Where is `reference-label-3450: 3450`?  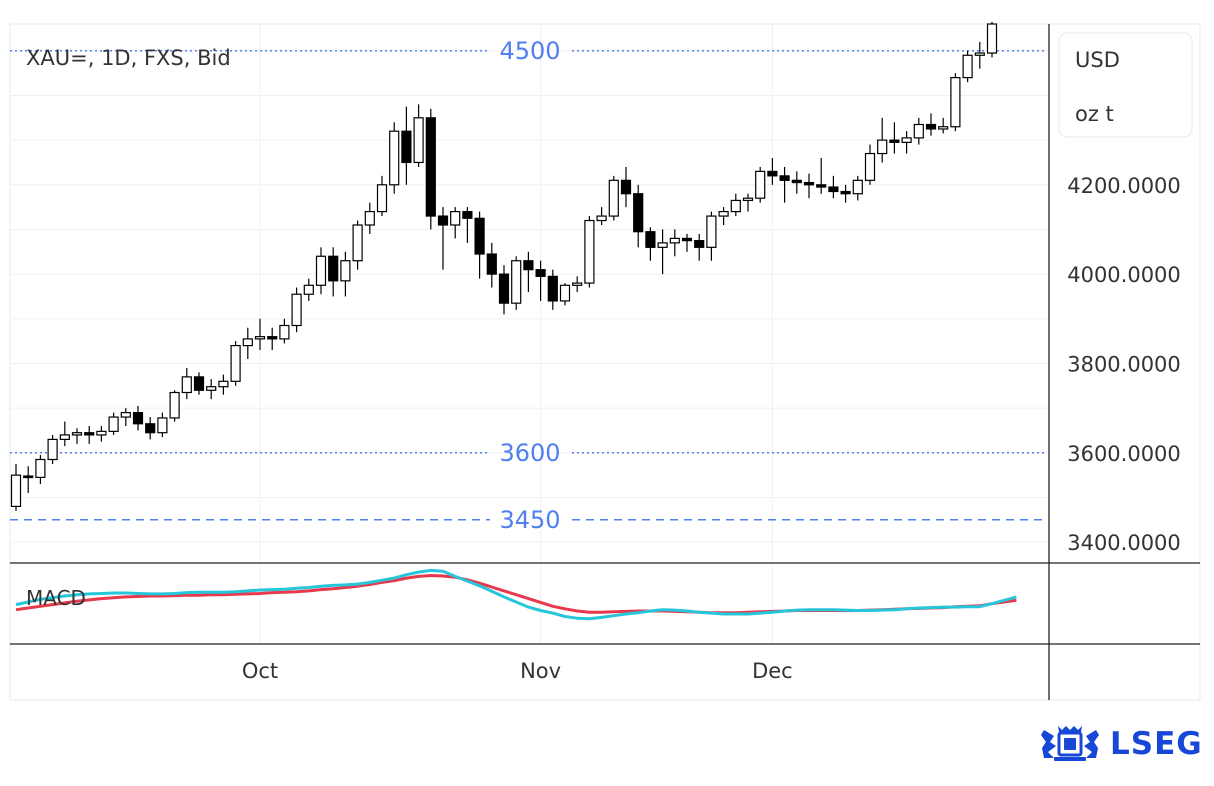
reference-label-3450: 3450 is located at coordinates (529, 520).